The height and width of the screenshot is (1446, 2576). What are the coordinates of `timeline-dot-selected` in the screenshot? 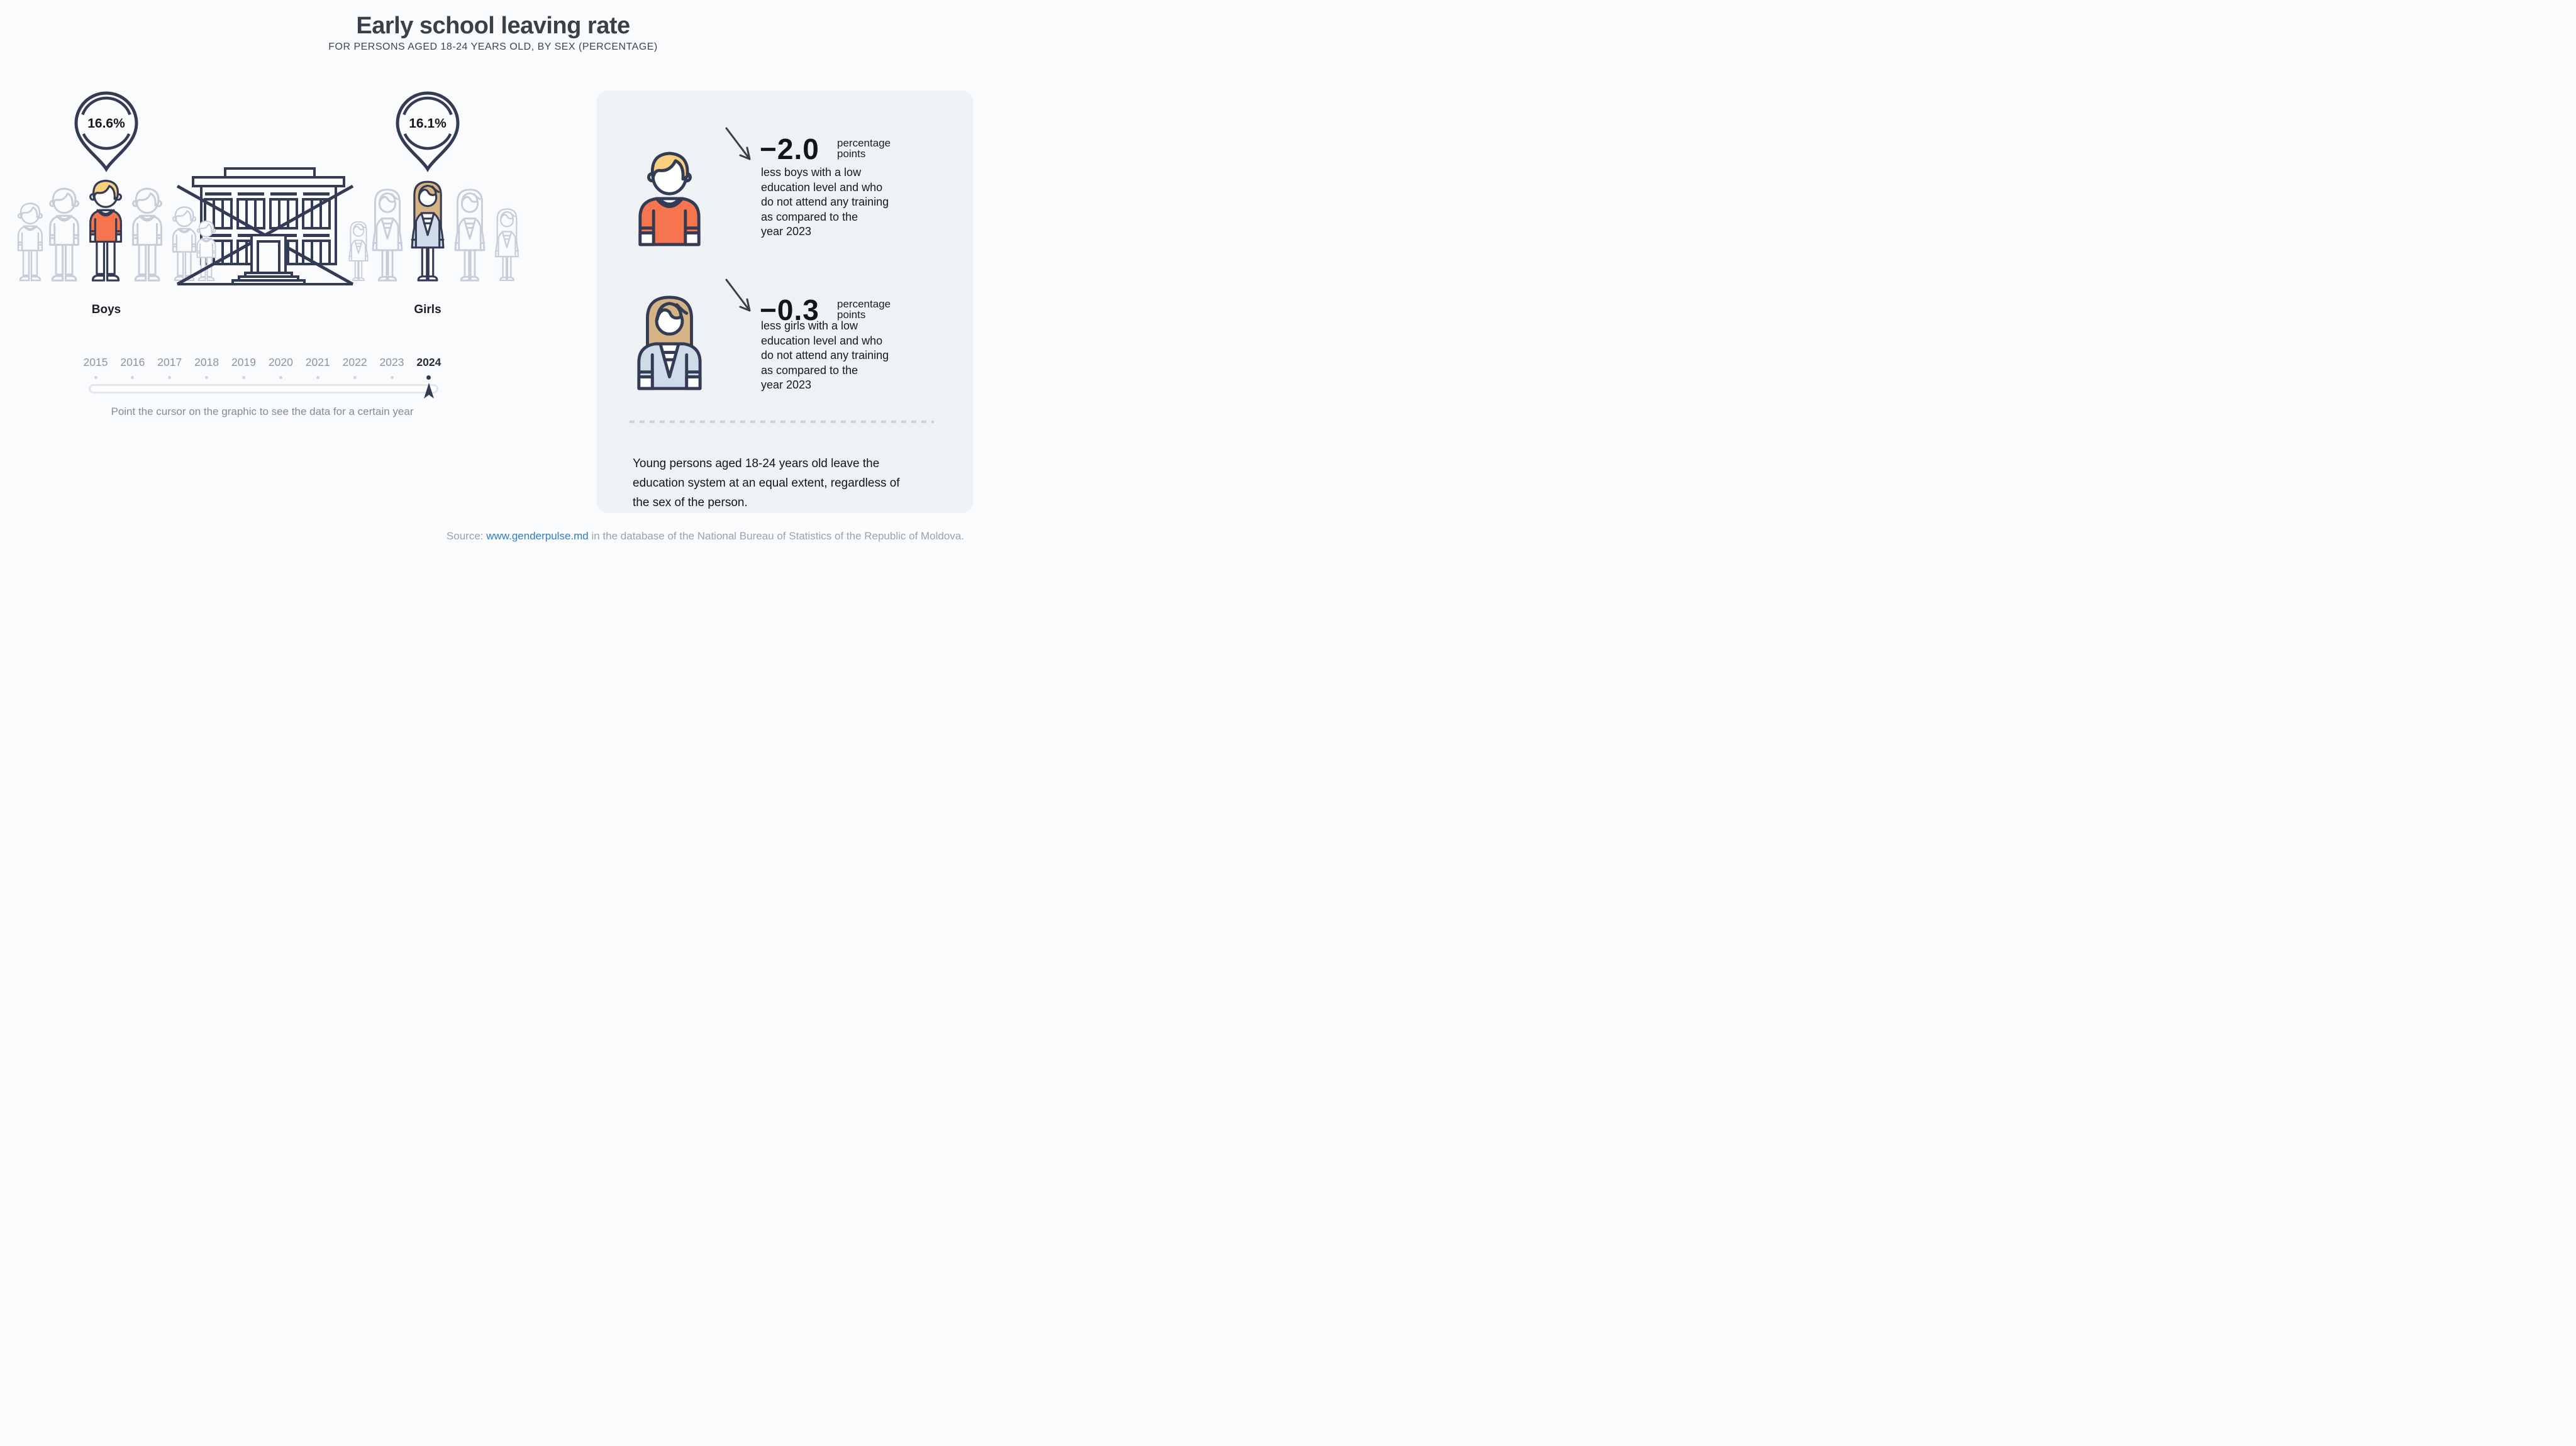 It's located at (428, 377).